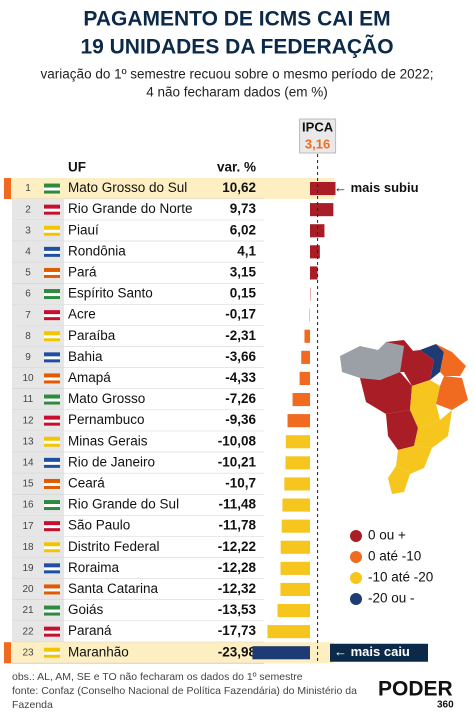 The width and height of the screenshot is (474, 718). Describe the element at coordinates (237, 546) in the screenshot. I see `value-label: -12,22` at that location.